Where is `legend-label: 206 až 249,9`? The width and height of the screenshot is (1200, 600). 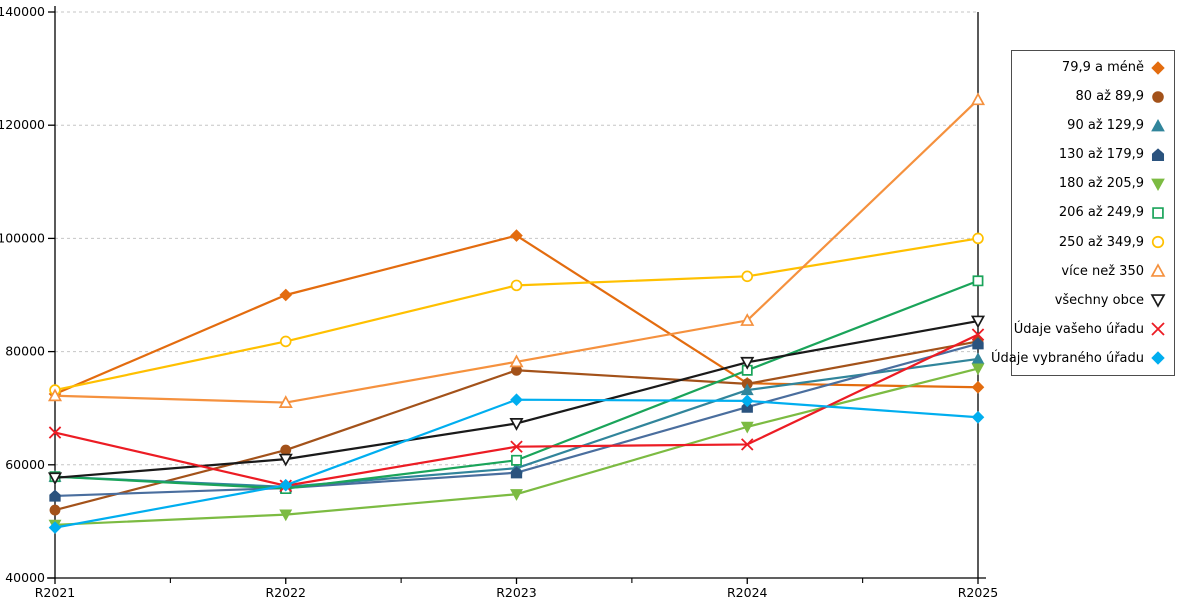
legend-label: 206 až 249,9 is located at coordinates (1101, 213).